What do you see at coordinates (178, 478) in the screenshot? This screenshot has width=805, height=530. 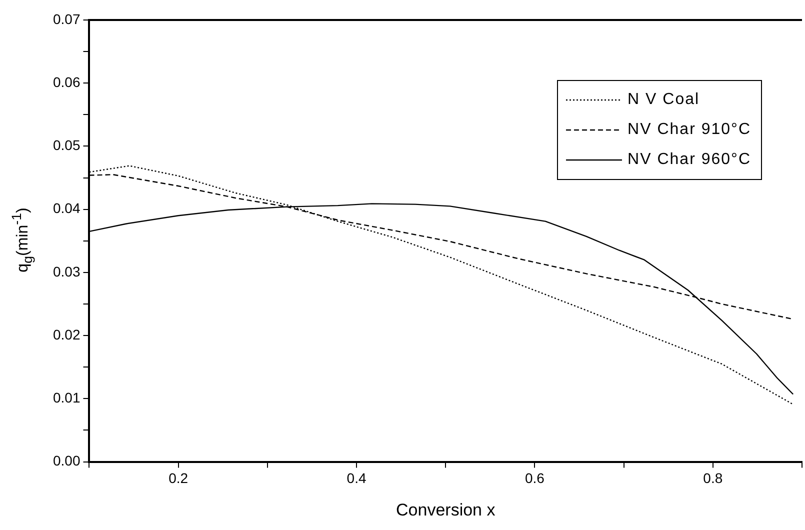 I see `x-tick-label: 0.2` at bounding box center [178, 478].